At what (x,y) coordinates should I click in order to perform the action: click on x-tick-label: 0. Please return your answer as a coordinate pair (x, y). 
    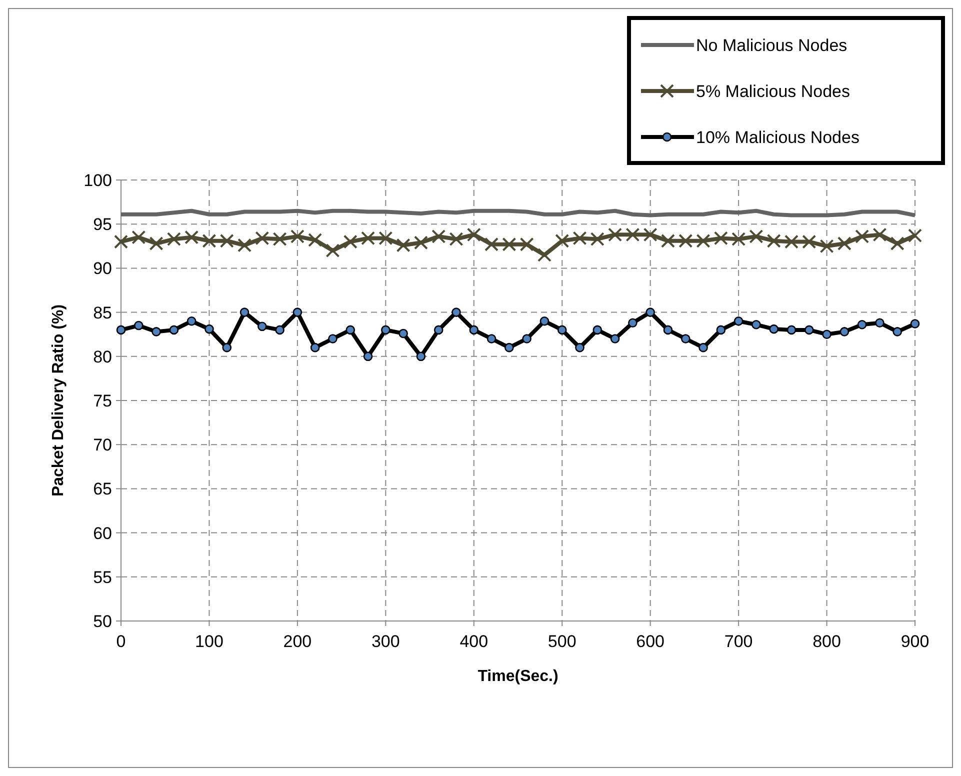
    Looking at the image, I should click on (121, 641).